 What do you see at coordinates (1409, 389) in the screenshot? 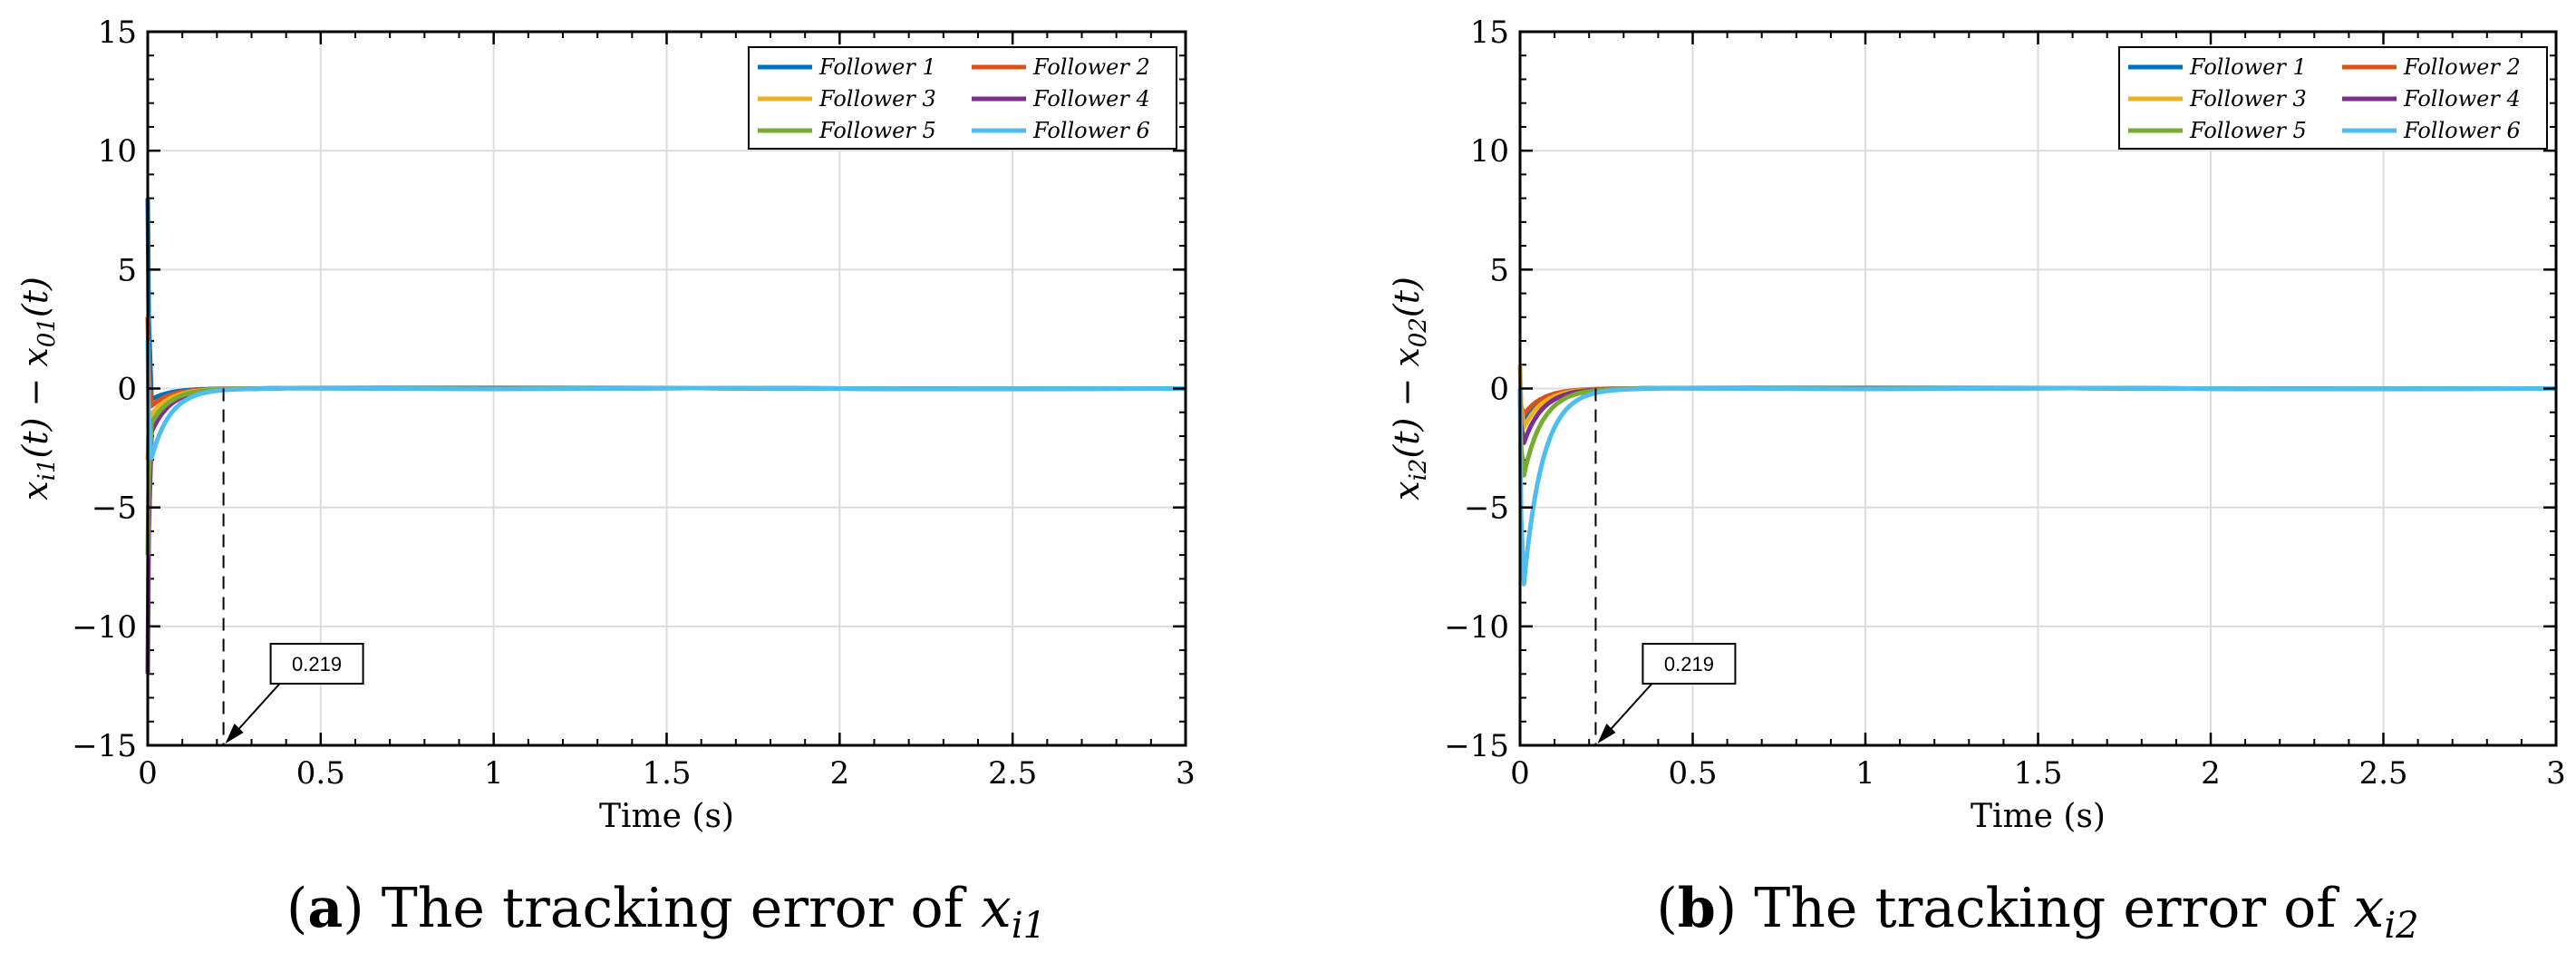
I see `y-axis-label: xi2(t) − x02(t)` at bounding box center [1409, 389].